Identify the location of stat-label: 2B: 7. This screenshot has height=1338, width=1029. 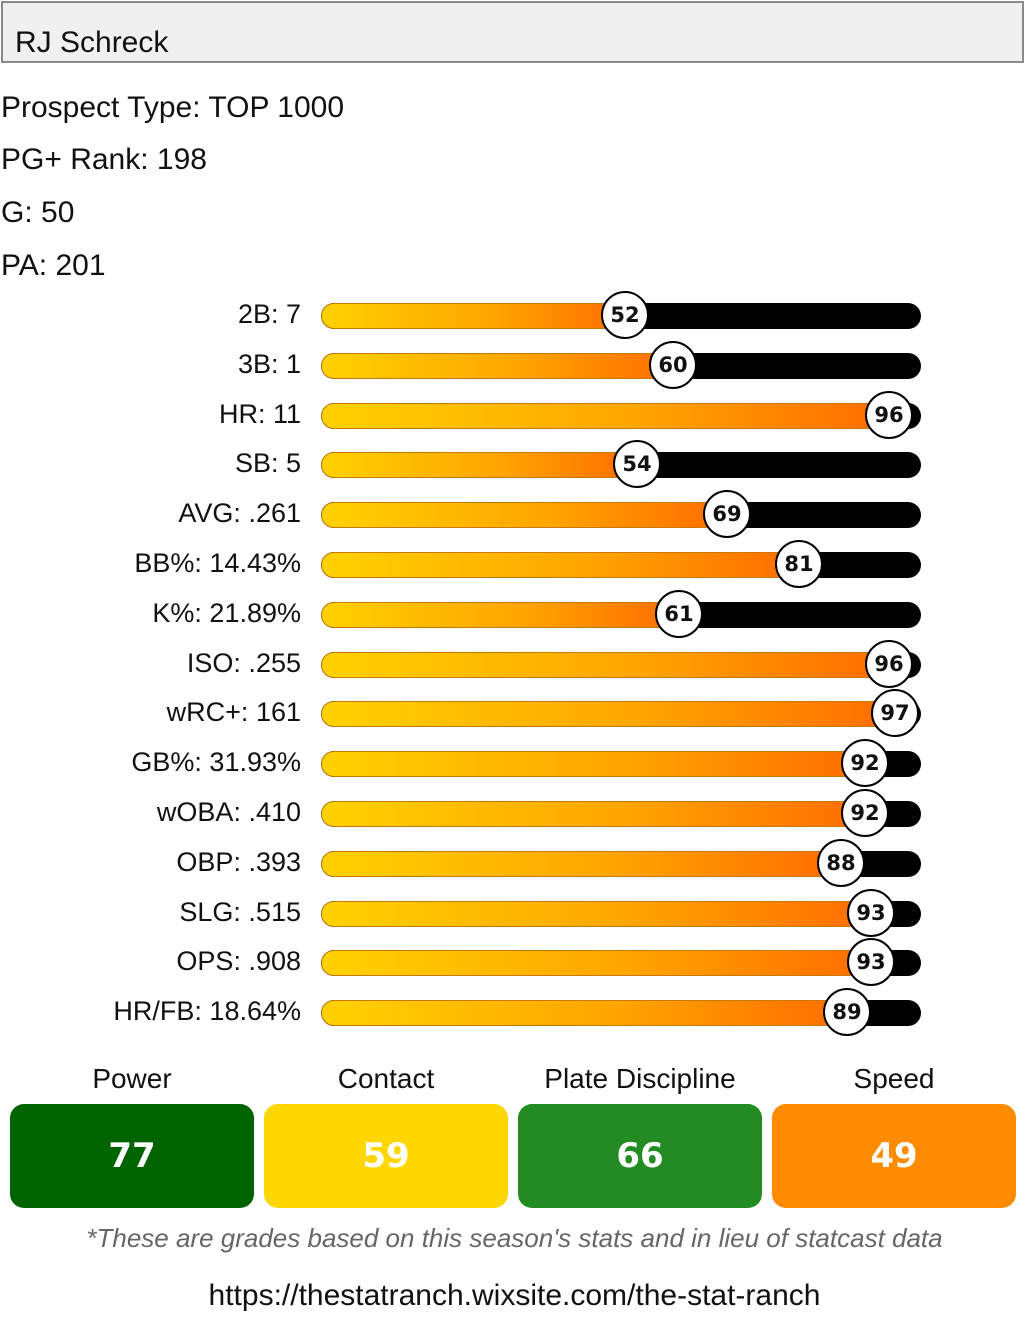
(269, 314).